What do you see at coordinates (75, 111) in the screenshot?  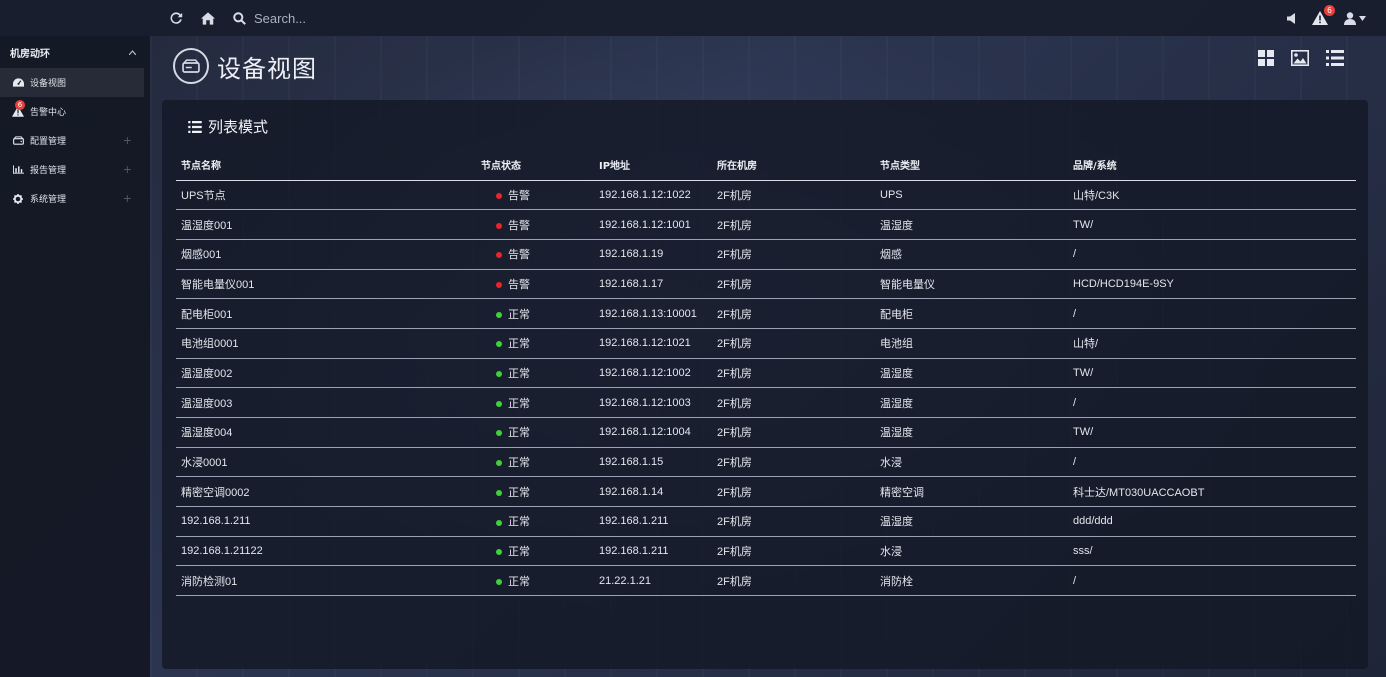 I see `sidebar-item-alarm-center: 6 告警中心` at bounding box center [75, 111].